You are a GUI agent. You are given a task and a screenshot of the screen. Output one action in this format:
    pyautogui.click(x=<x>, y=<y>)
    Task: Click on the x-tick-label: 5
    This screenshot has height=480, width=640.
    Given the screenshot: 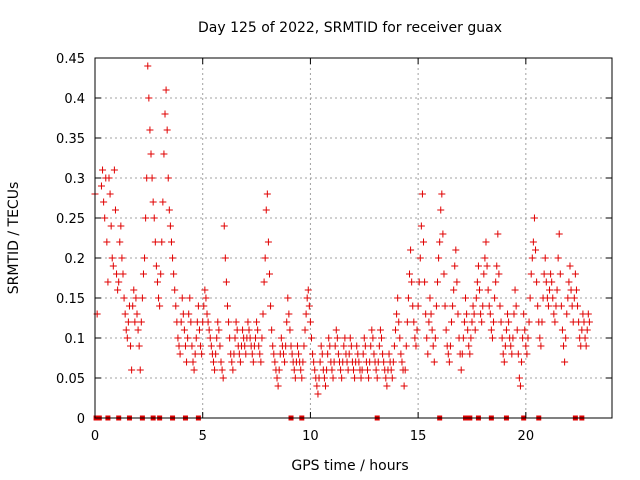 What is the action you would take?
    pyautogui.click(x=203, y=436)
    